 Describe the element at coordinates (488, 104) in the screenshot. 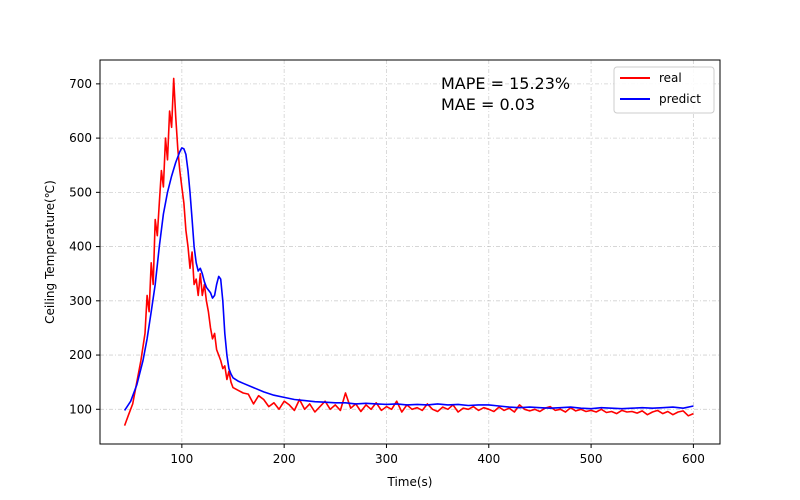

I see `mae-annotation: MAE = 0.03` at that location.